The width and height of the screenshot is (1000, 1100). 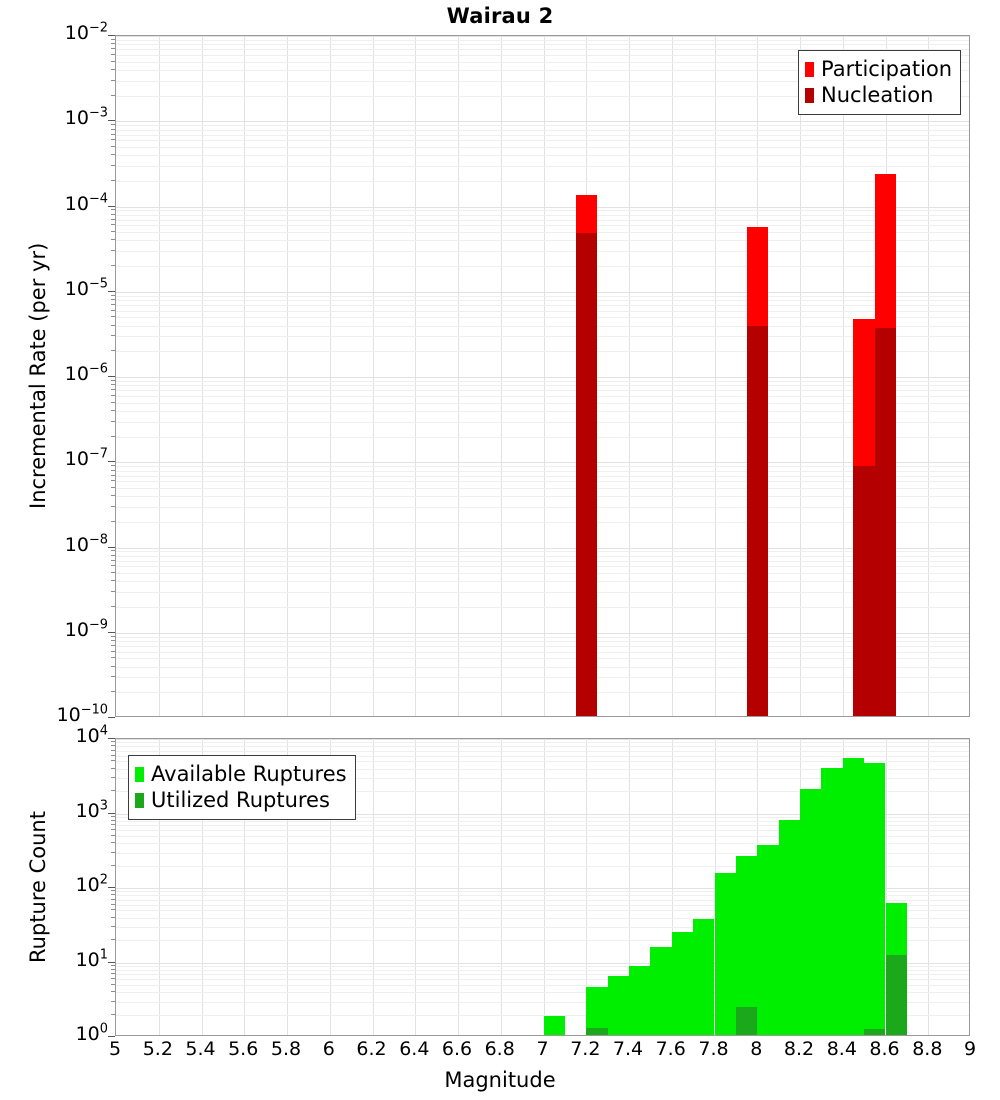 What do you see at coordinates (139, 774) in the screenshot?
I see `available-ruptures-swatch-icon` at bounding box center [139, 774].